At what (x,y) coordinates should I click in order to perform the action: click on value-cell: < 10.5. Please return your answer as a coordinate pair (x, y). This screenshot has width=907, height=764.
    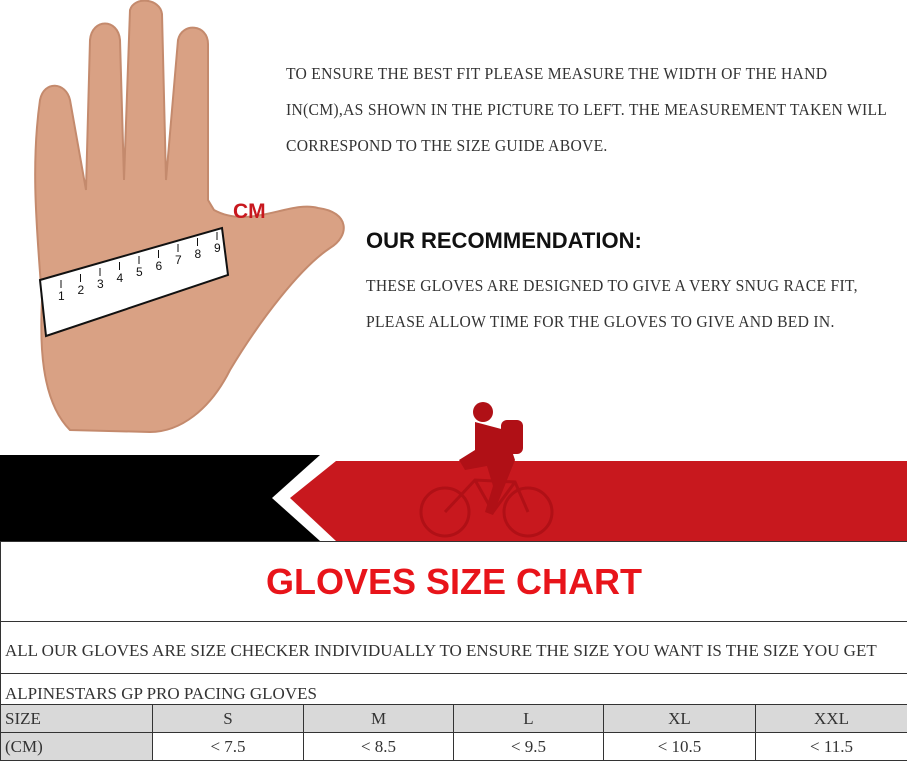
    Looking at the image, I should click on (679, 746).